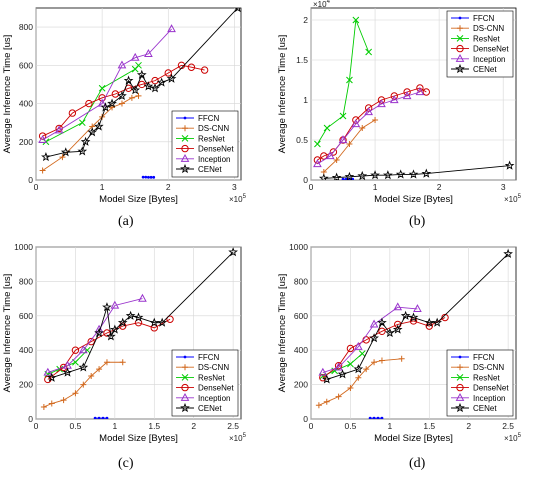 This screenshot has height=478, width=550. I want to click on legend-label-inception: Inception, so click(214, 159).